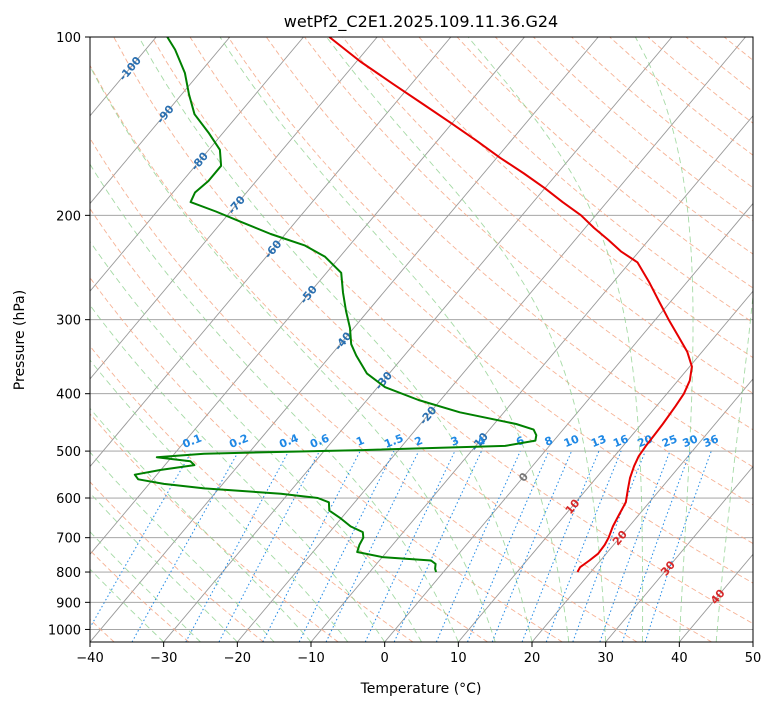  I want to click on y-tick-label: 500, so click(68, 452).